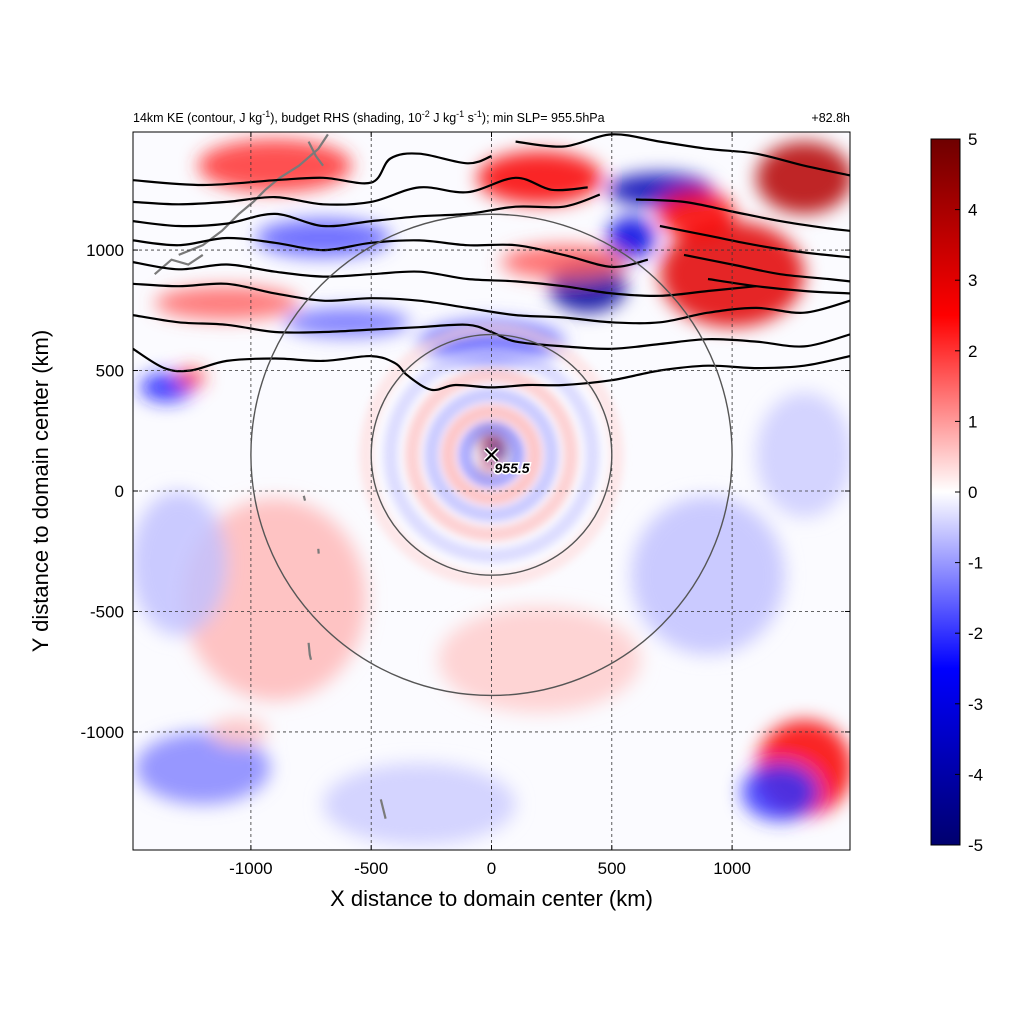 The height and width of the screenshot is (1024, 1024). What do you see at coordinates (612, 868) in the screenshot?
I see `x-tick-label: 500` at bounding box center [612, 868].